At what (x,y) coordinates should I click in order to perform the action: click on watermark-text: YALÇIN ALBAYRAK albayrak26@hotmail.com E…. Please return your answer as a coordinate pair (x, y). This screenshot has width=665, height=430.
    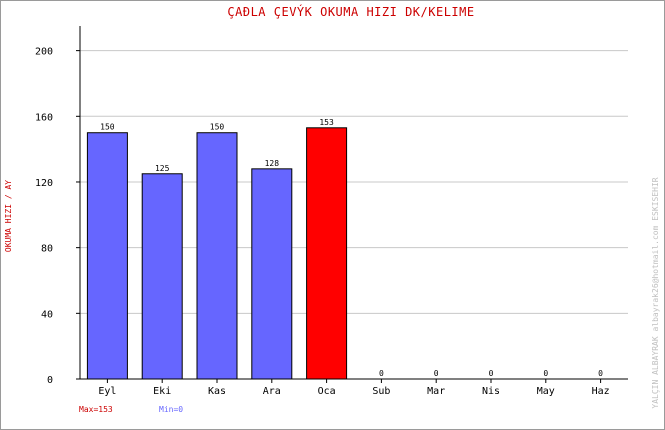
    Looking at the image, I should click on (655, 292).